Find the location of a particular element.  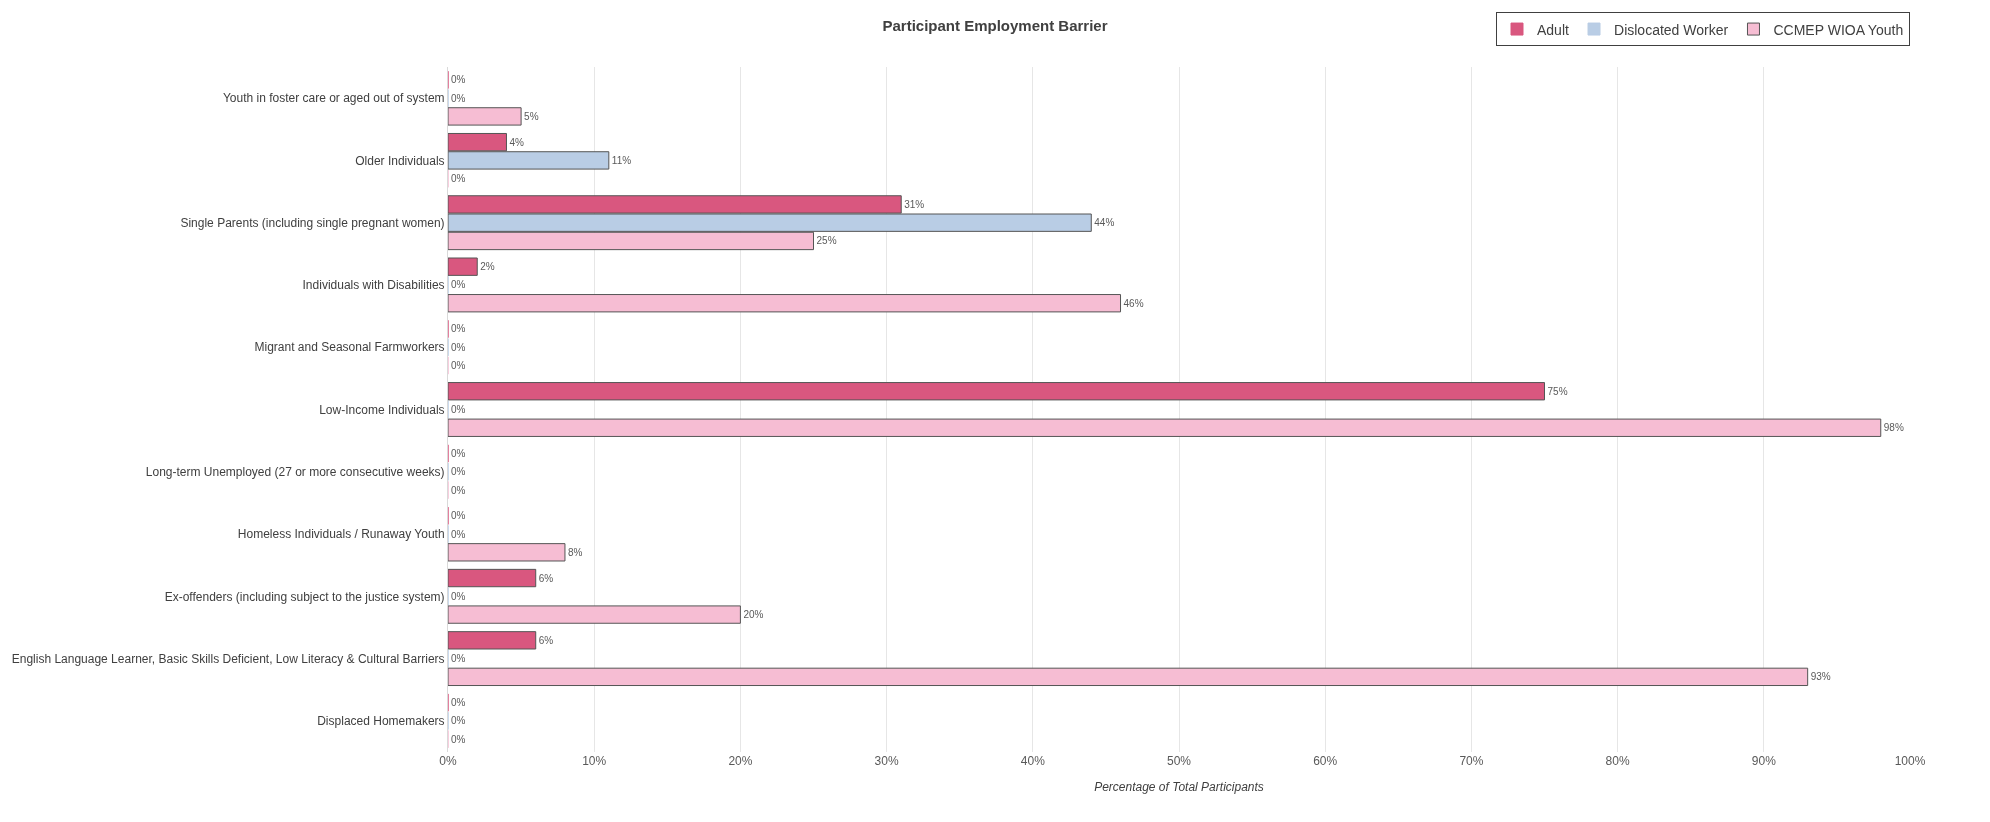

data-label: 8% is located at coordinates (575, 552).